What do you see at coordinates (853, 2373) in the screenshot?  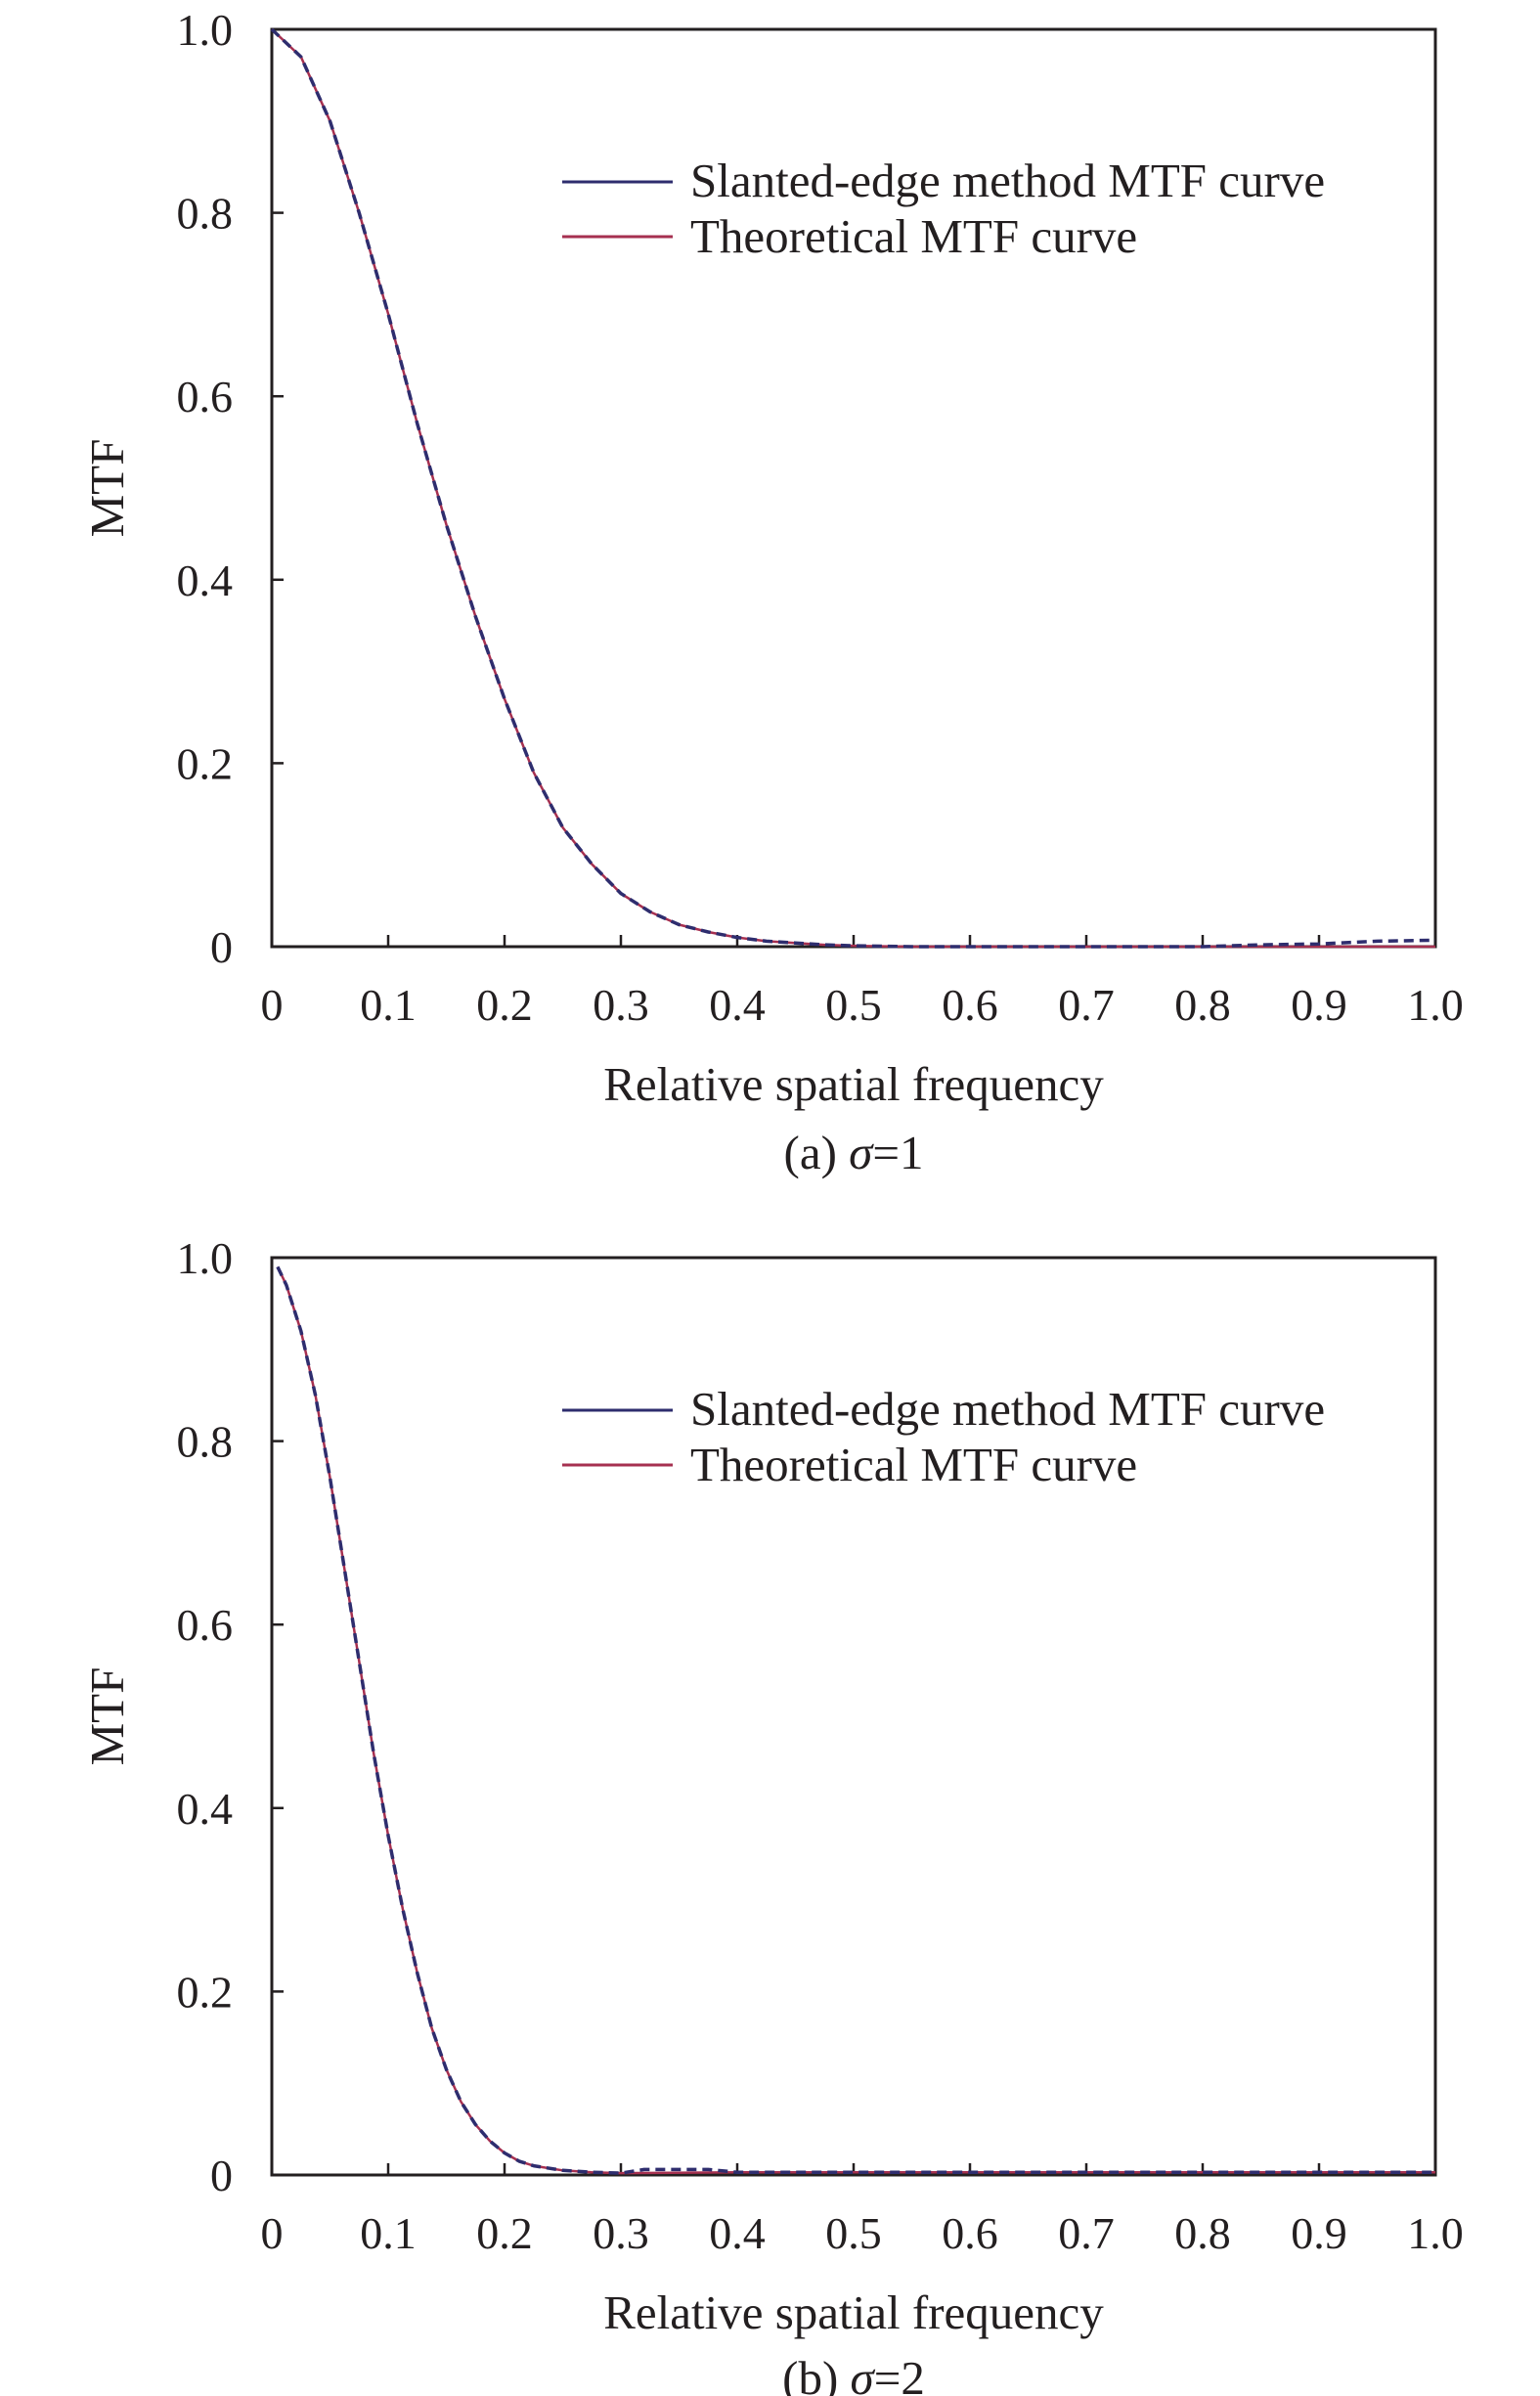 I see `panel-caption: (b) σ=2` at bounding box center [853, 2373].